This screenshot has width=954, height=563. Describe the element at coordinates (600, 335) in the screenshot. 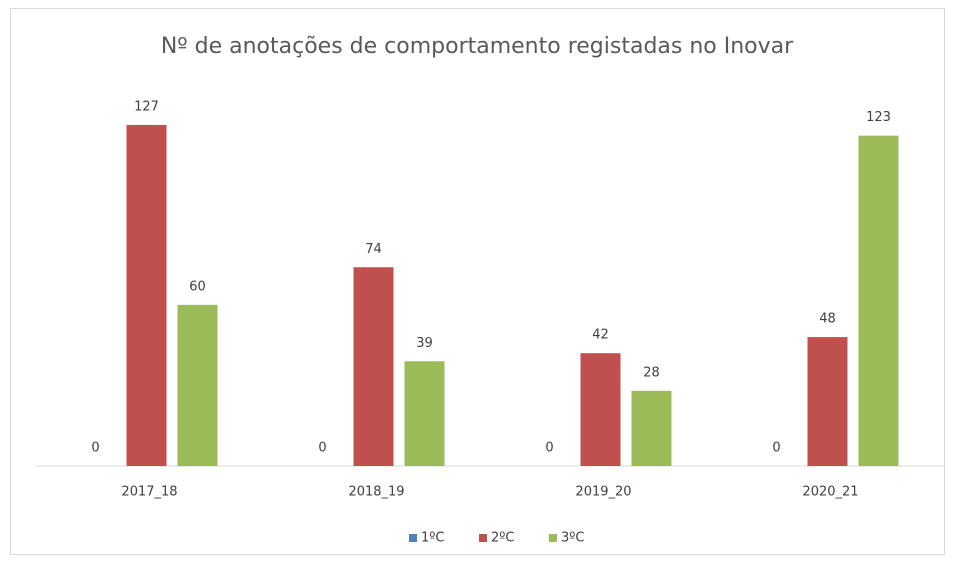

I see `data-label: 42` at that location.